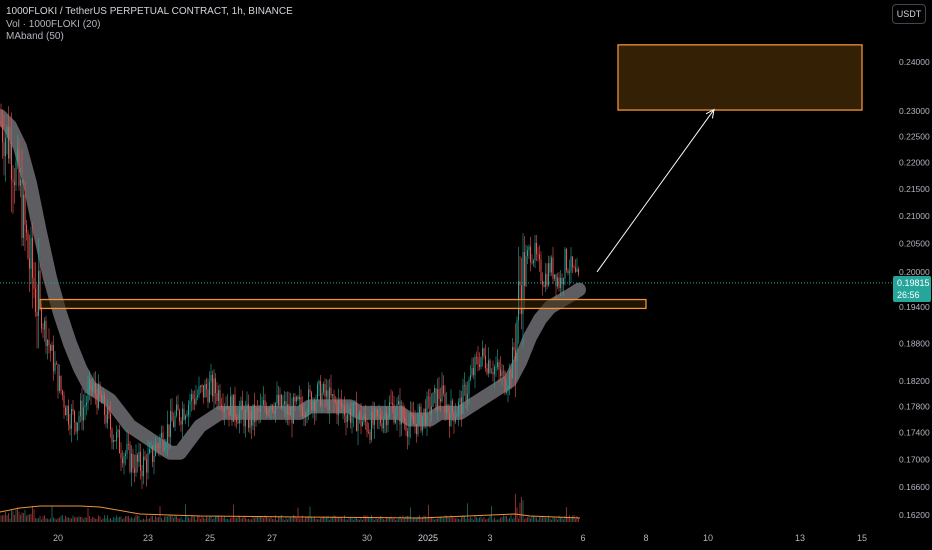 This screenshot has width=932, height=550. I want to click on time-tick-label: 10, so click(708, 538).